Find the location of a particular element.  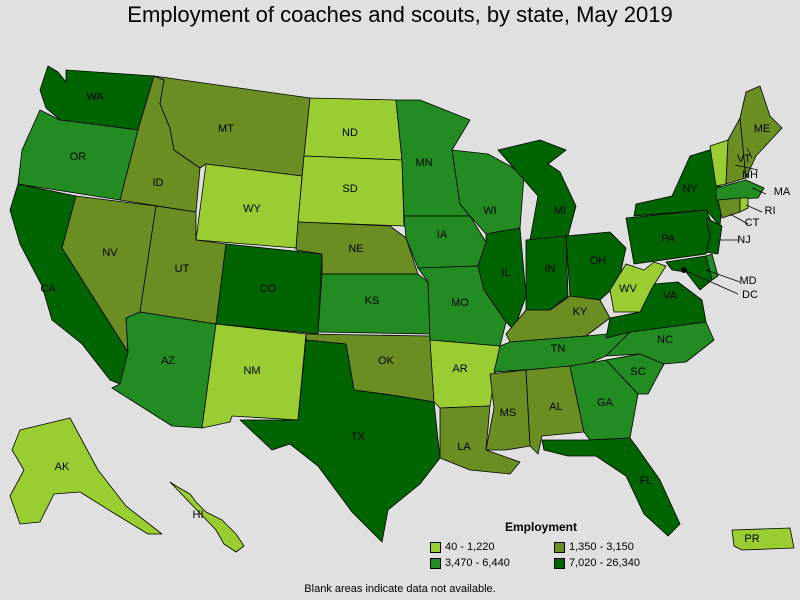

state-label-KY: KY is located at coordinates (580, 312).